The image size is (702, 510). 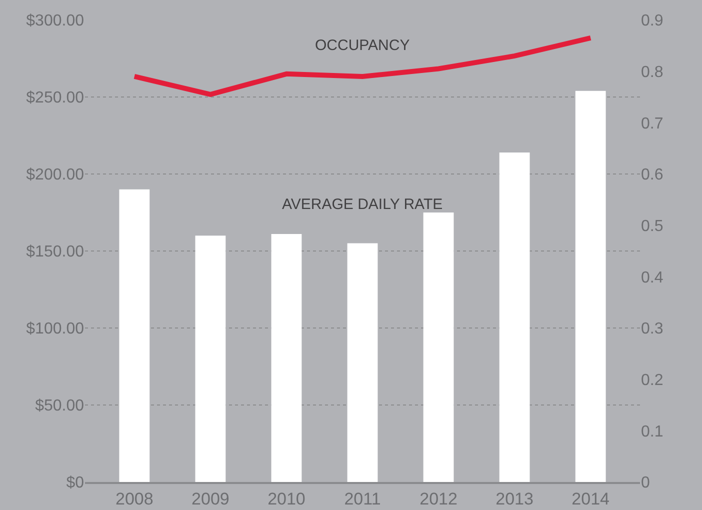 What do you see at coordinates (652, 72) in the screenshot?
I see `y2-tick-label: 0.8` at bounding box center [652, 72].